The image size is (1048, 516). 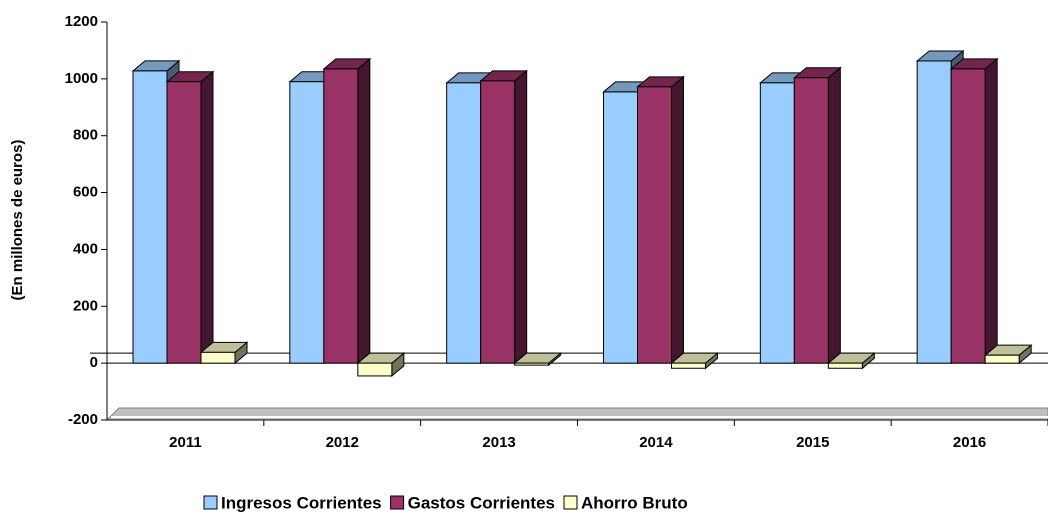 I want to click on y-tick-label: 0, so click(x=94, y=362).